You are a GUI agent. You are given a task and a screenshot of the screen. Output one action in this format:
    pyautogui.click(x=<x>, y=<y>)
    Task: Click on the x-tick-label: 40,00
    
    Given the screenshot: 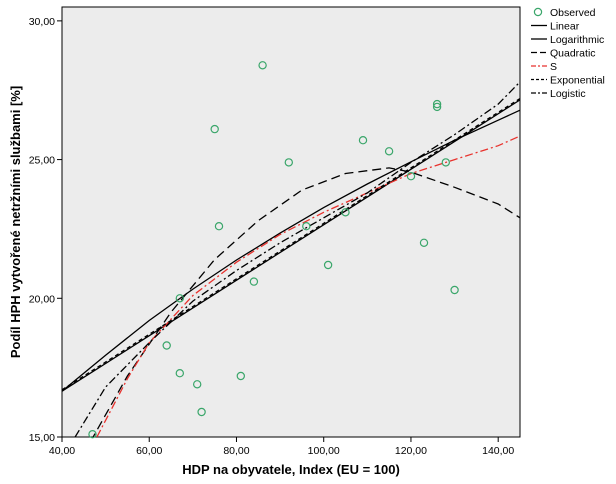 What is the action you would take?
    pyautogui.click(x=62, y=451)
    